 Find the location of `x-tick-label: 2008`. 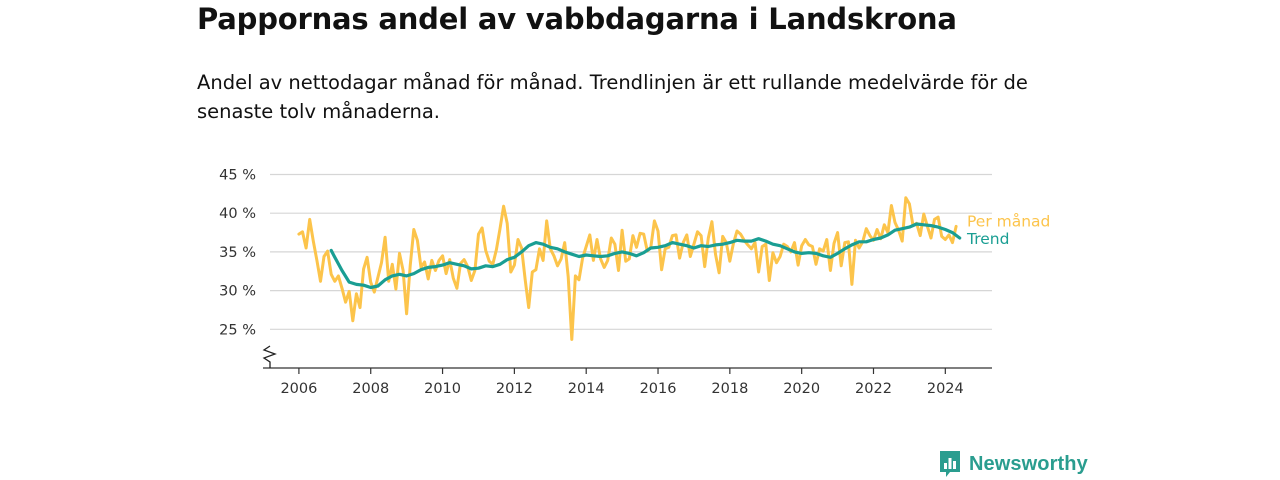

x-tick-label: 2008 is located at coordinates (370, 389).